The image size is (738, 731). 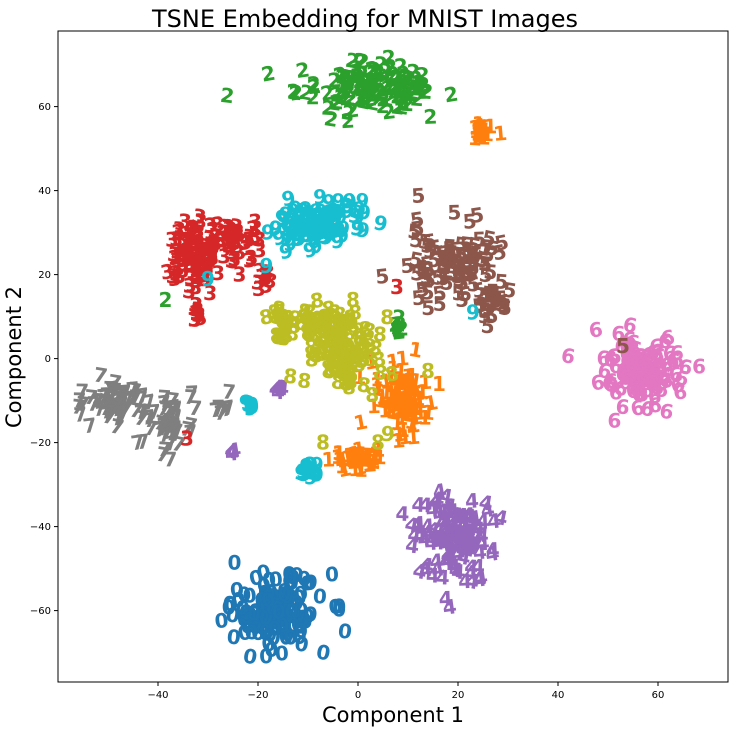 What do you see at coordinates (323, 443) in the screenshot?
I see `digit-outlier-8: 8` at bounding box center [323, 443].